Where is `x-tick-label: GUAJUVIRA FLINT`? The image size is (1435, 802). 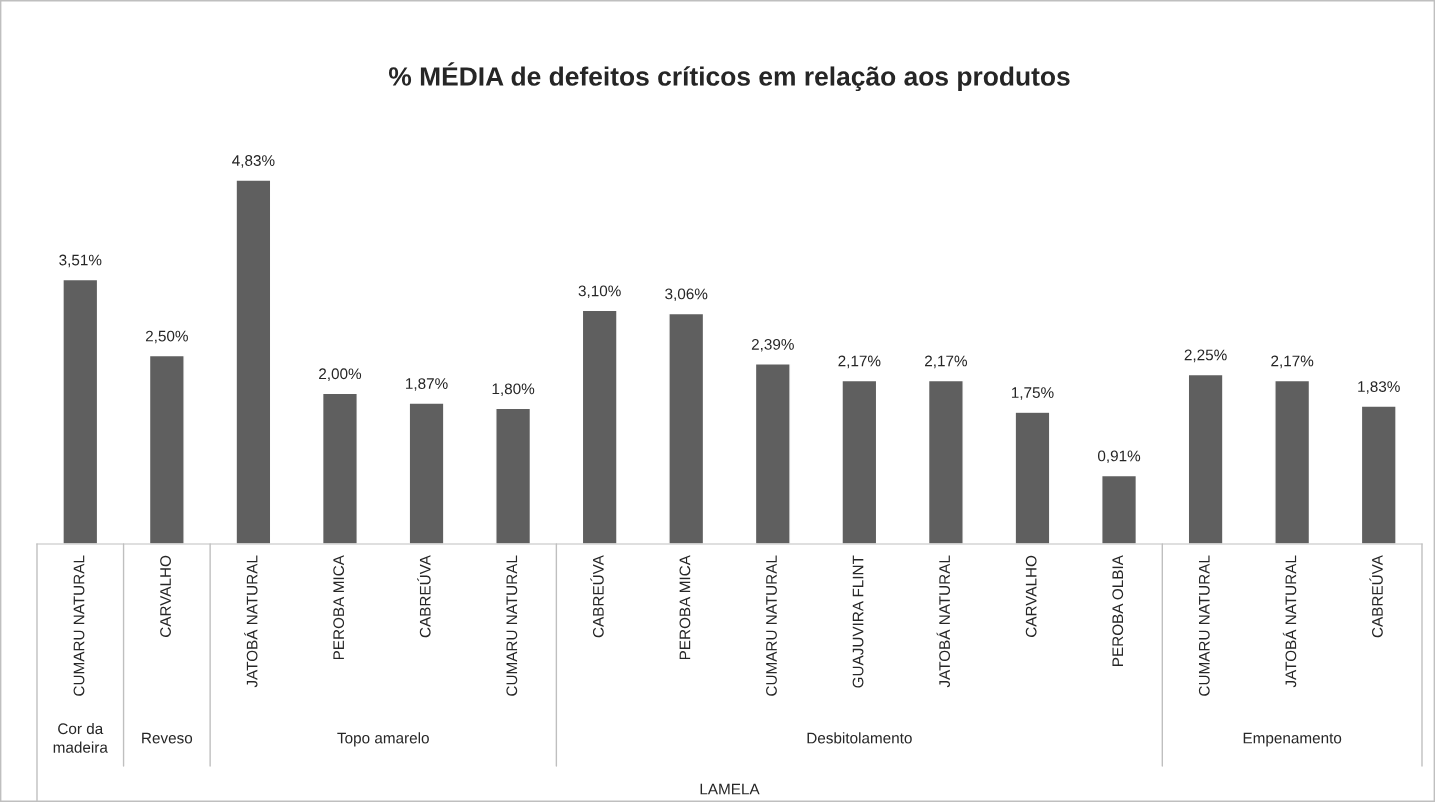 x-tick-label: GUAJUVIRA FLINT is located at coordinates (858, 621).